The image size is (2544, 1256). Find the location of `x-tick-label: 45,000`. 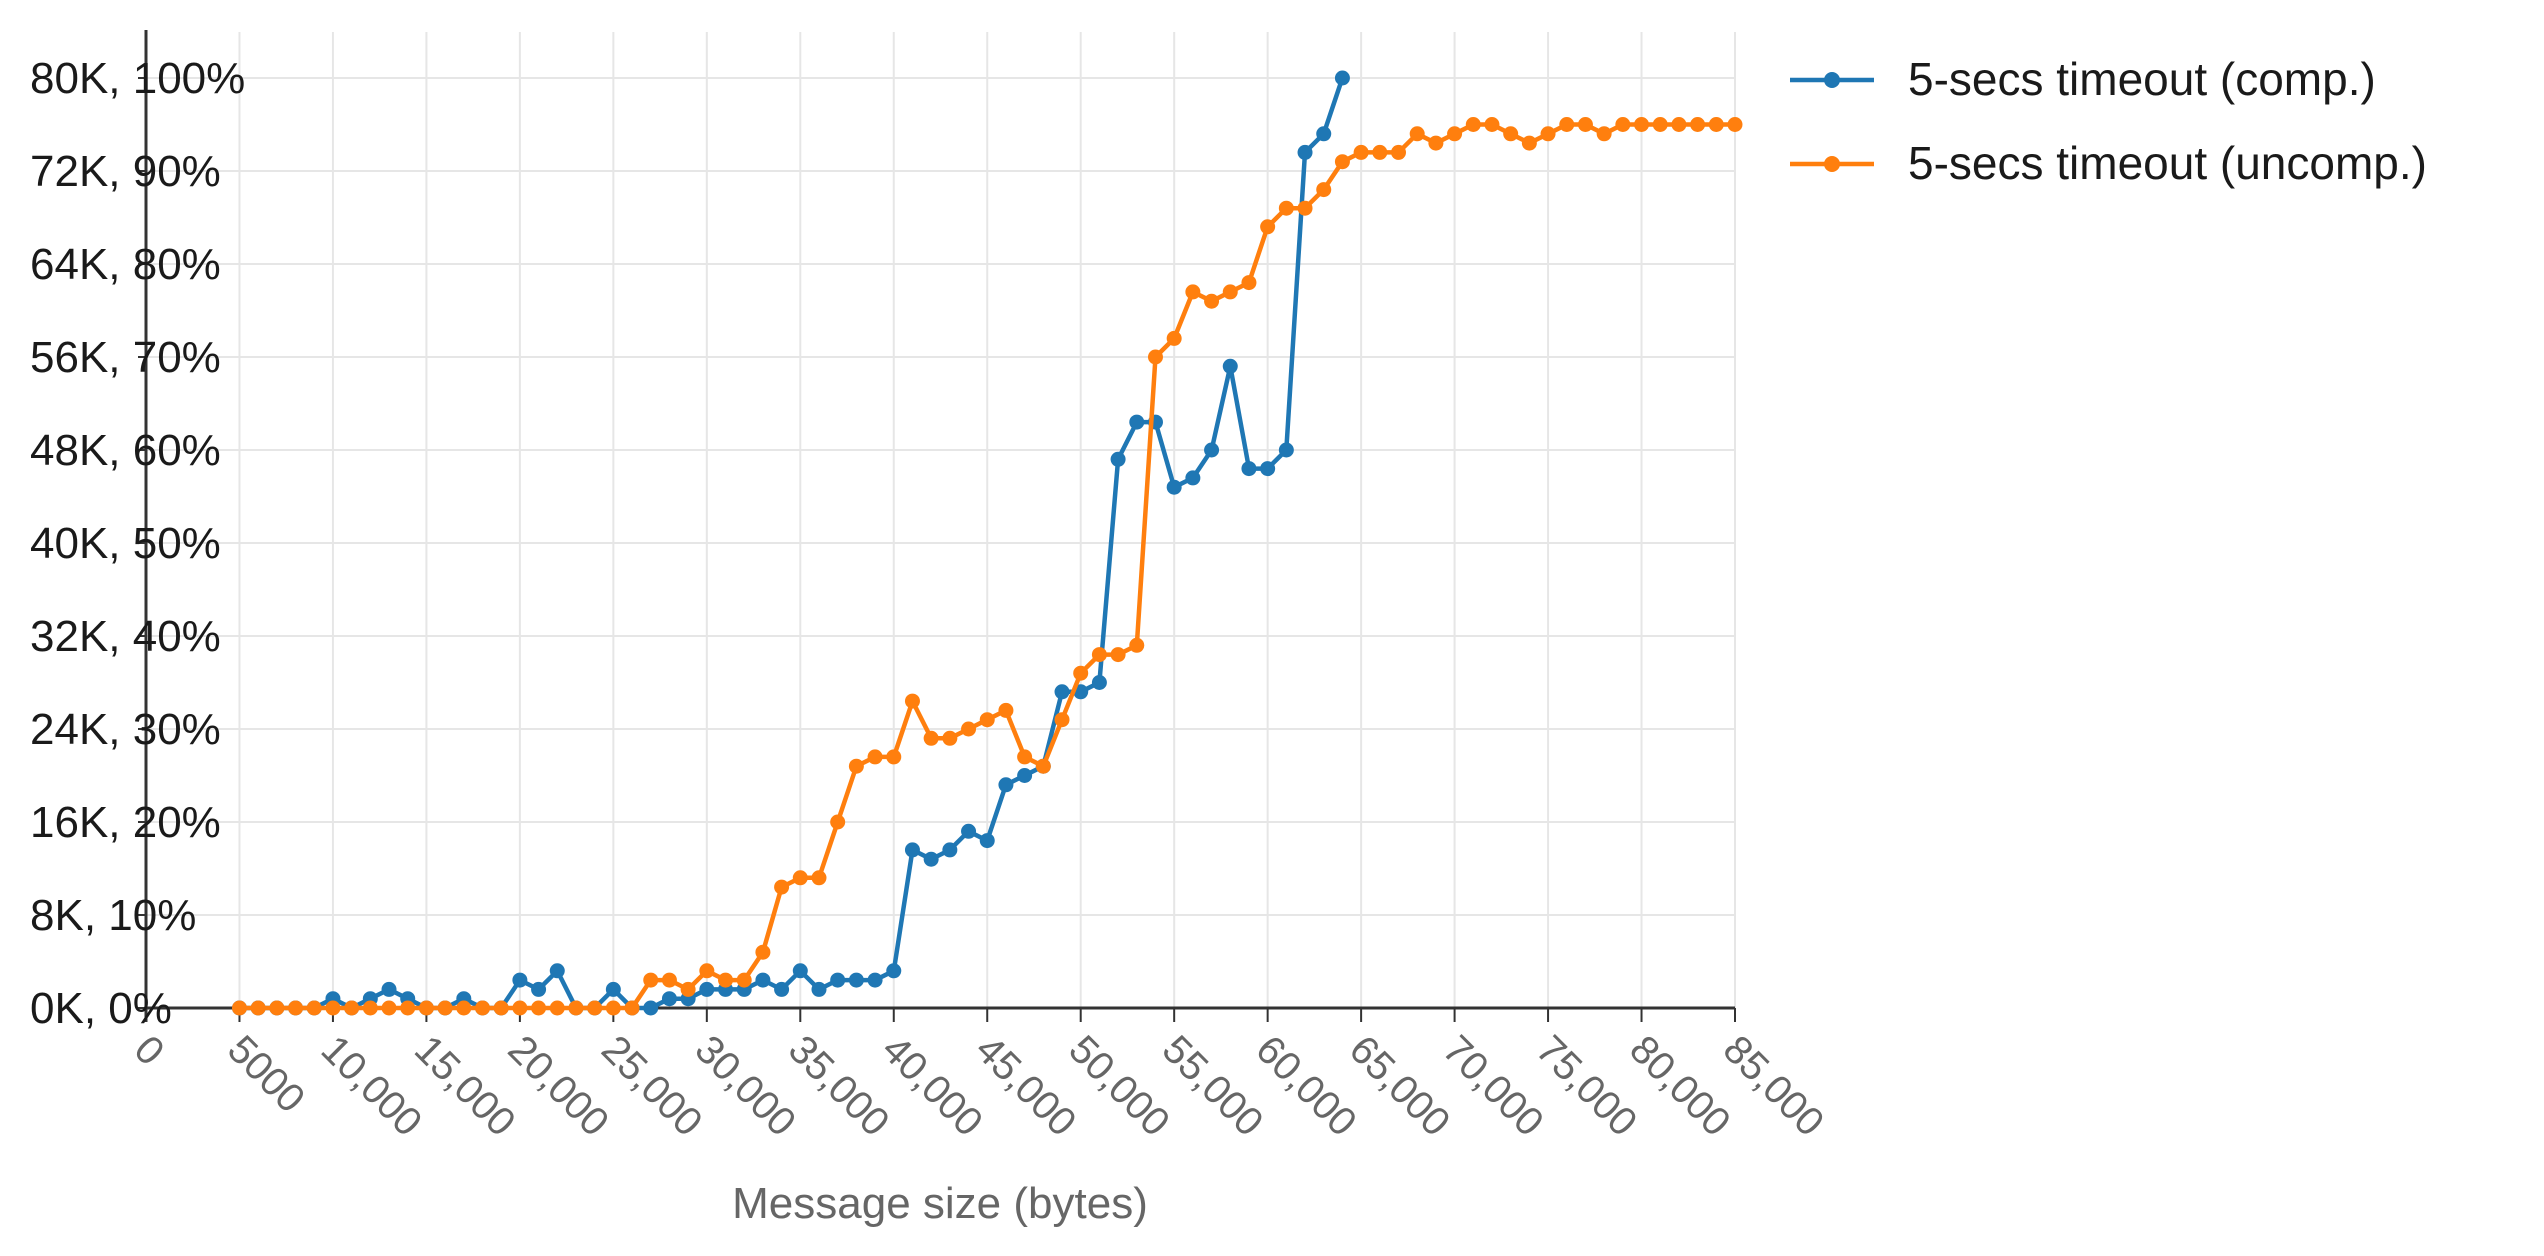

x-tick-label: 45,000 is located at coordinates (1026, 1086).